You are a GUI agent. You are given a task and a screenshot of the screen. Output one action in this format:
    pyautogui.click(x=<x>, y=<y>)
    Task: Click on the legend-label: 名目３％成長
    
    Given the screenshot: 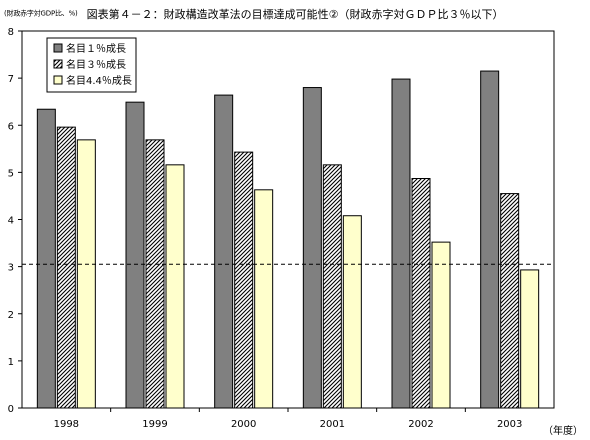 What is the action you would take?
    pyautogui.click(x=96, y=64)
    